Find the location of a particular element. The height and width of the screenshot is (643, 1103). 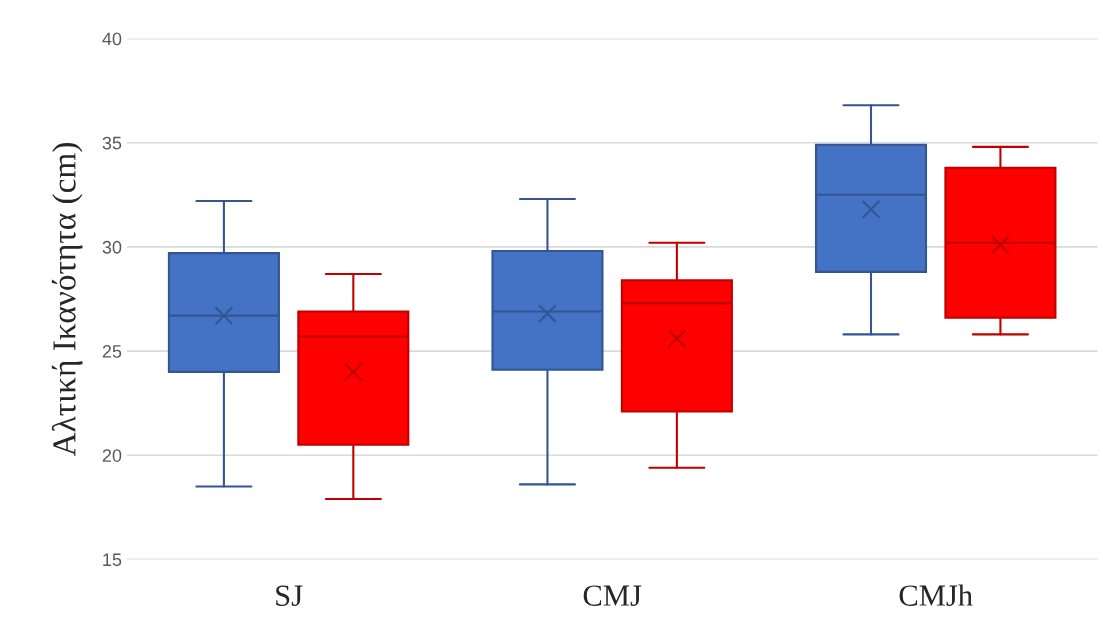

y-axis-title: Αλτική Ικανότητα (cm) is located at coordinates (67, 300).